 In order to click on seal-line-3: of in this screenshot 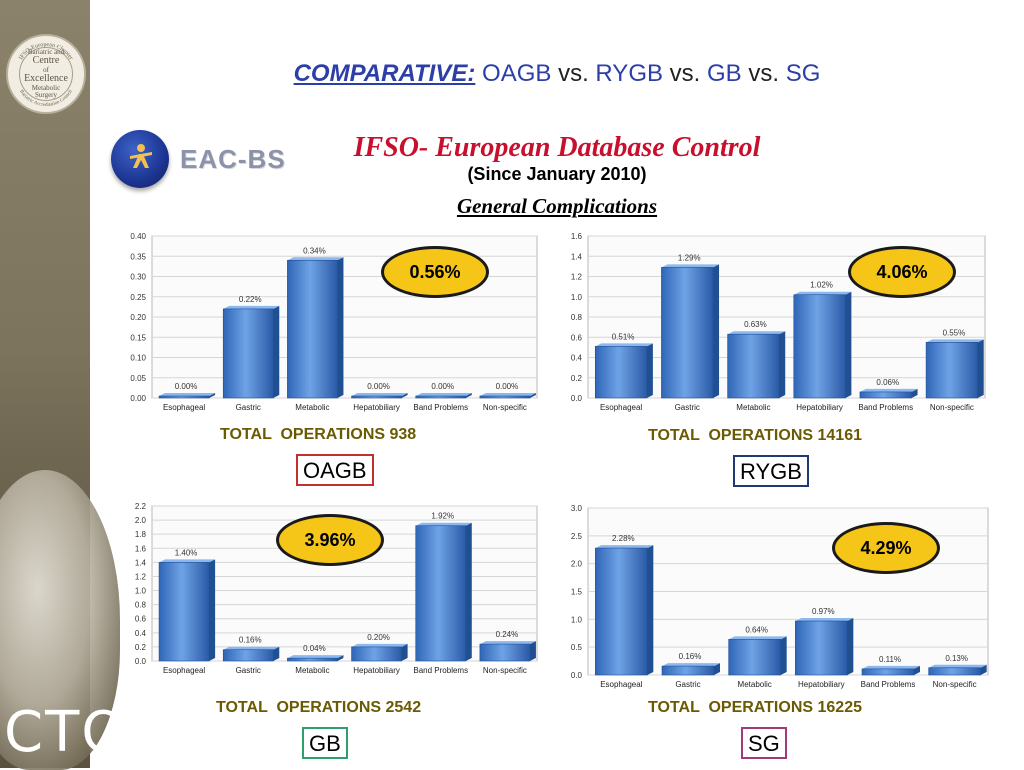, I will do `click(46, 69)`.